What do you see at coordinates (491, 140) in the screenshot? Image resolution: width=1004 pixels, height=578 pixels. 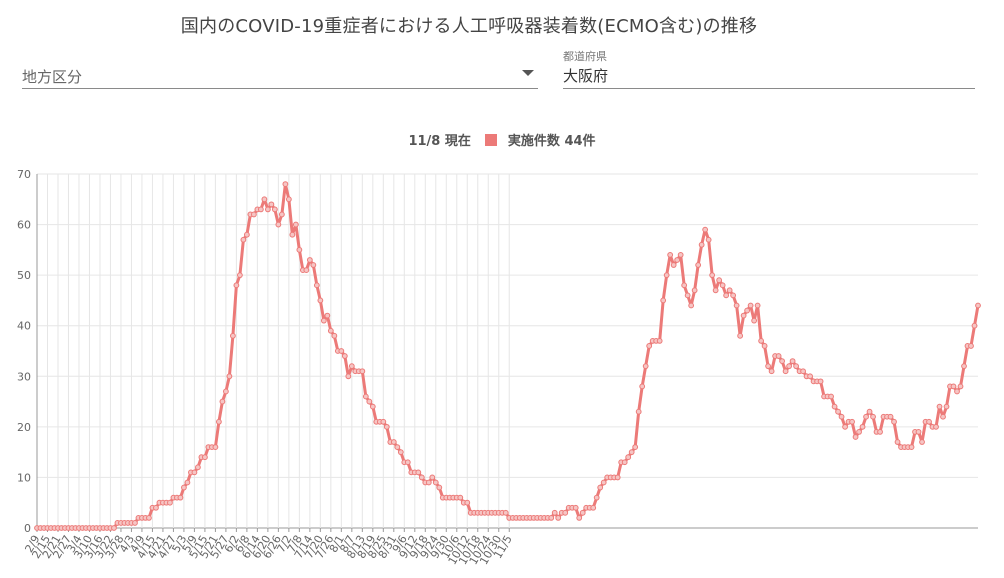 I see `legend-swatch` at bounding box center [491, 140].